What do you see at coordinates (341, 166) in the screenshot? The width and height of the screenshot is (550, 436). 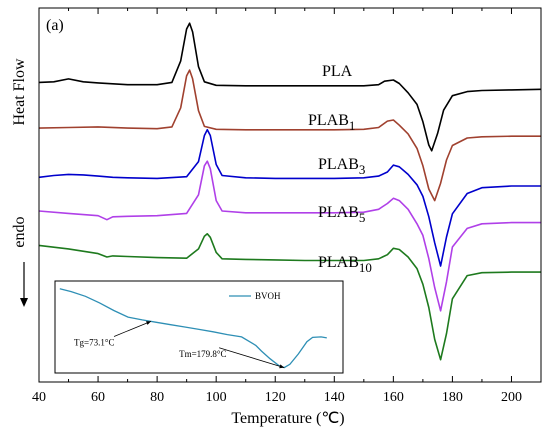 I see `series-label: PLAB3` at bounding box center [341, 166].